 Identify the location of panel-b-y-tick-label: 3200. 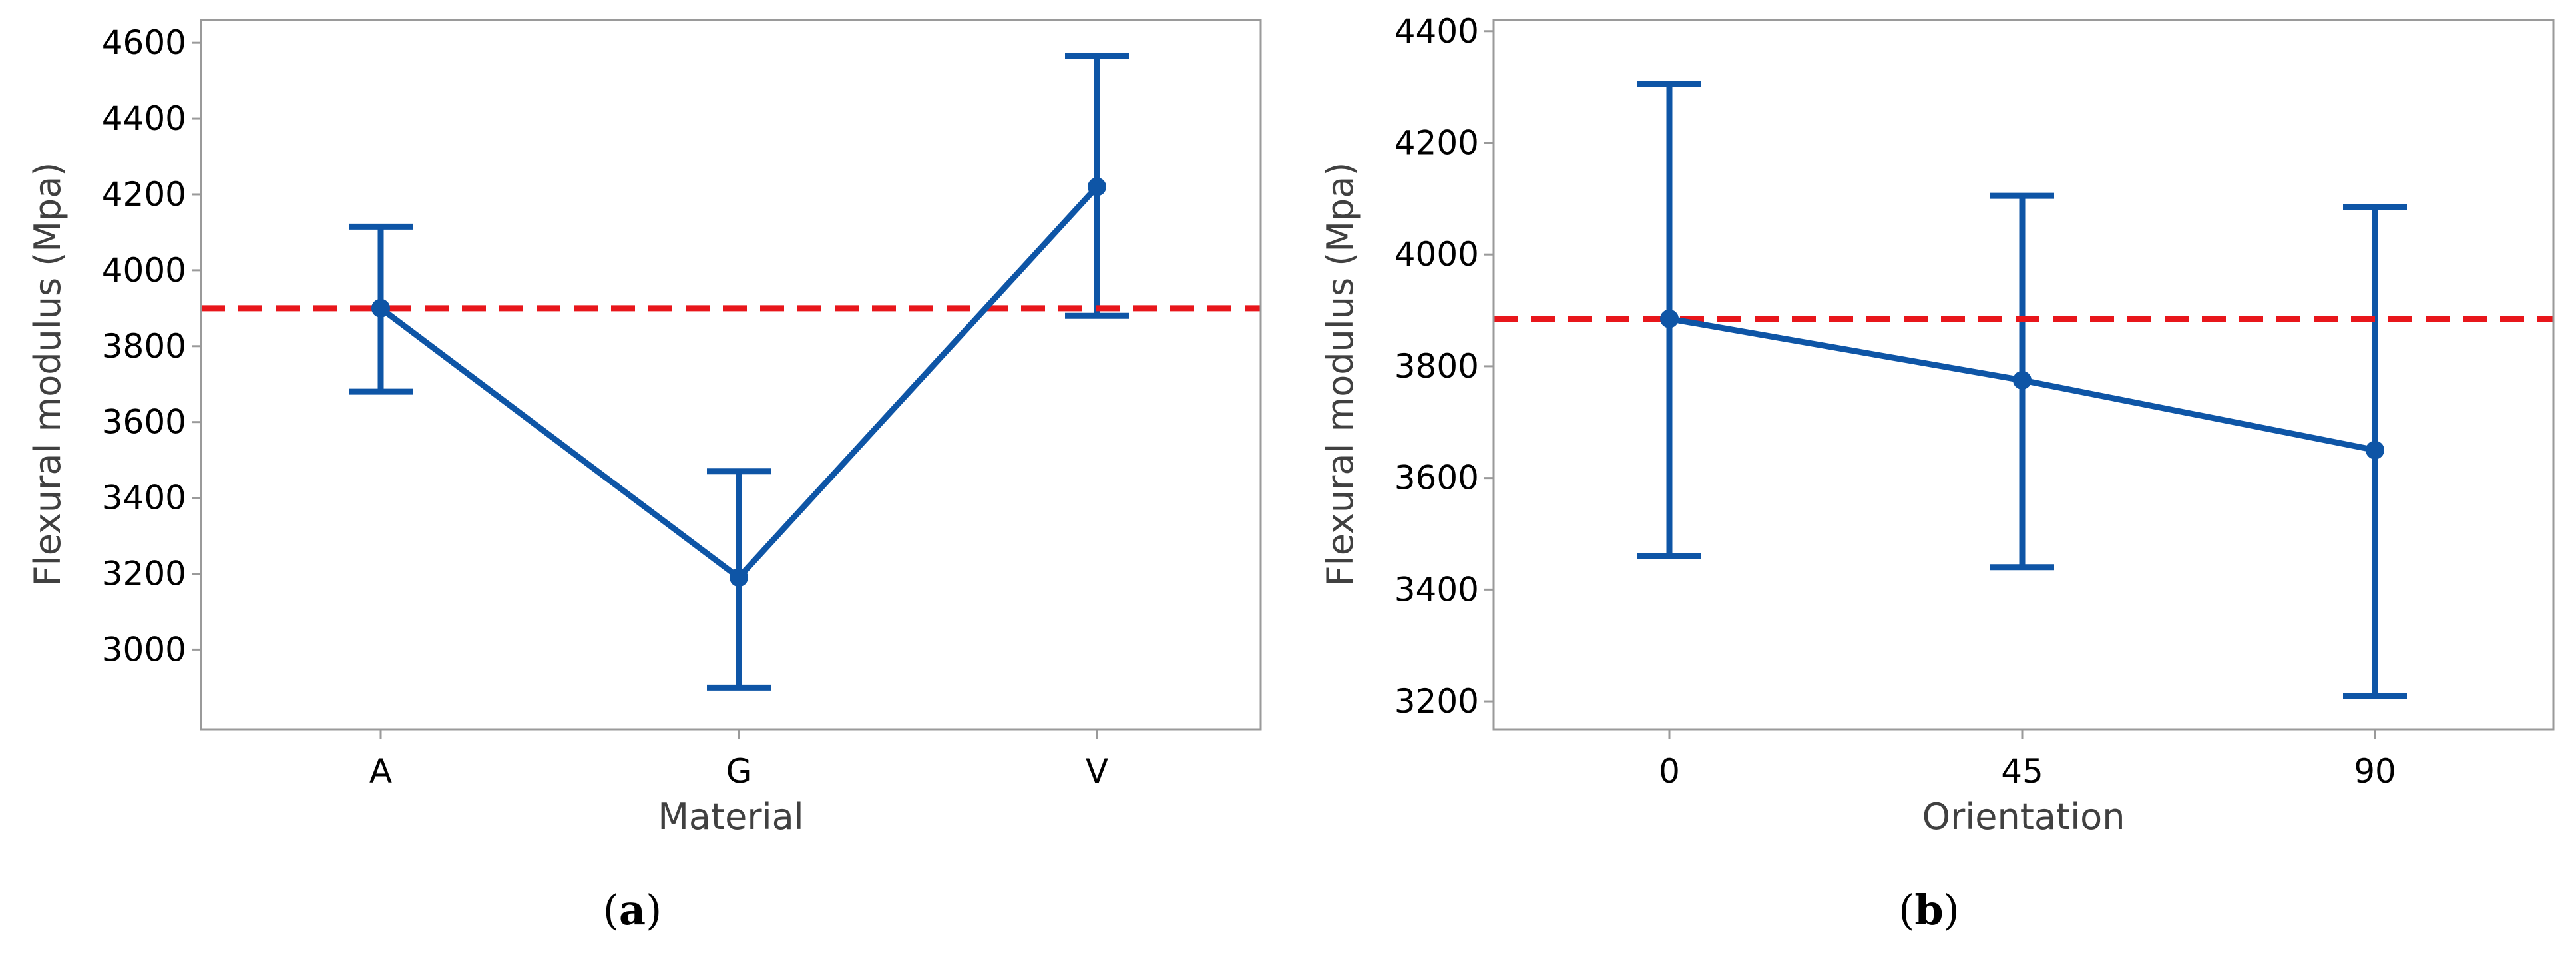
(1437, 701).